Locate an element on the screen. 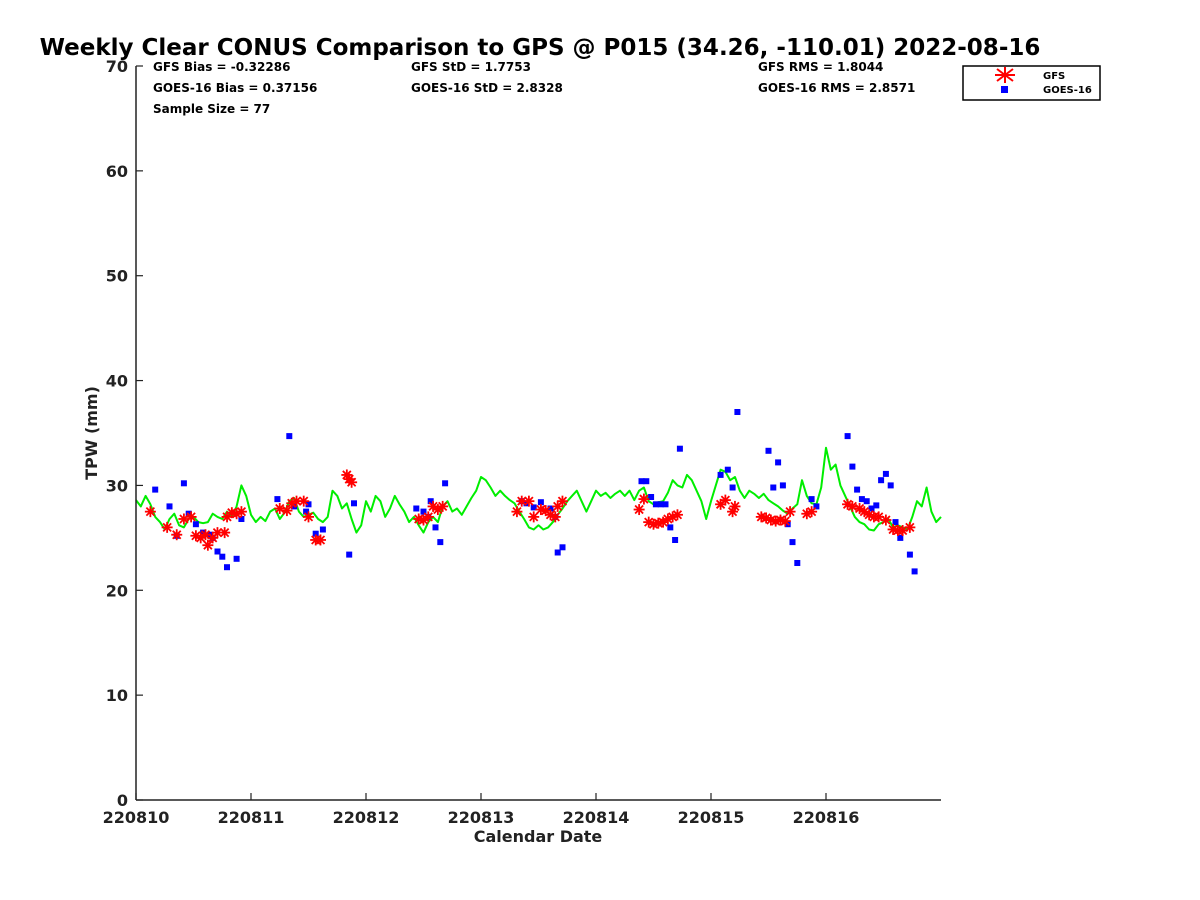  y-tick-label: 40 is located at coordinates (117, 381).